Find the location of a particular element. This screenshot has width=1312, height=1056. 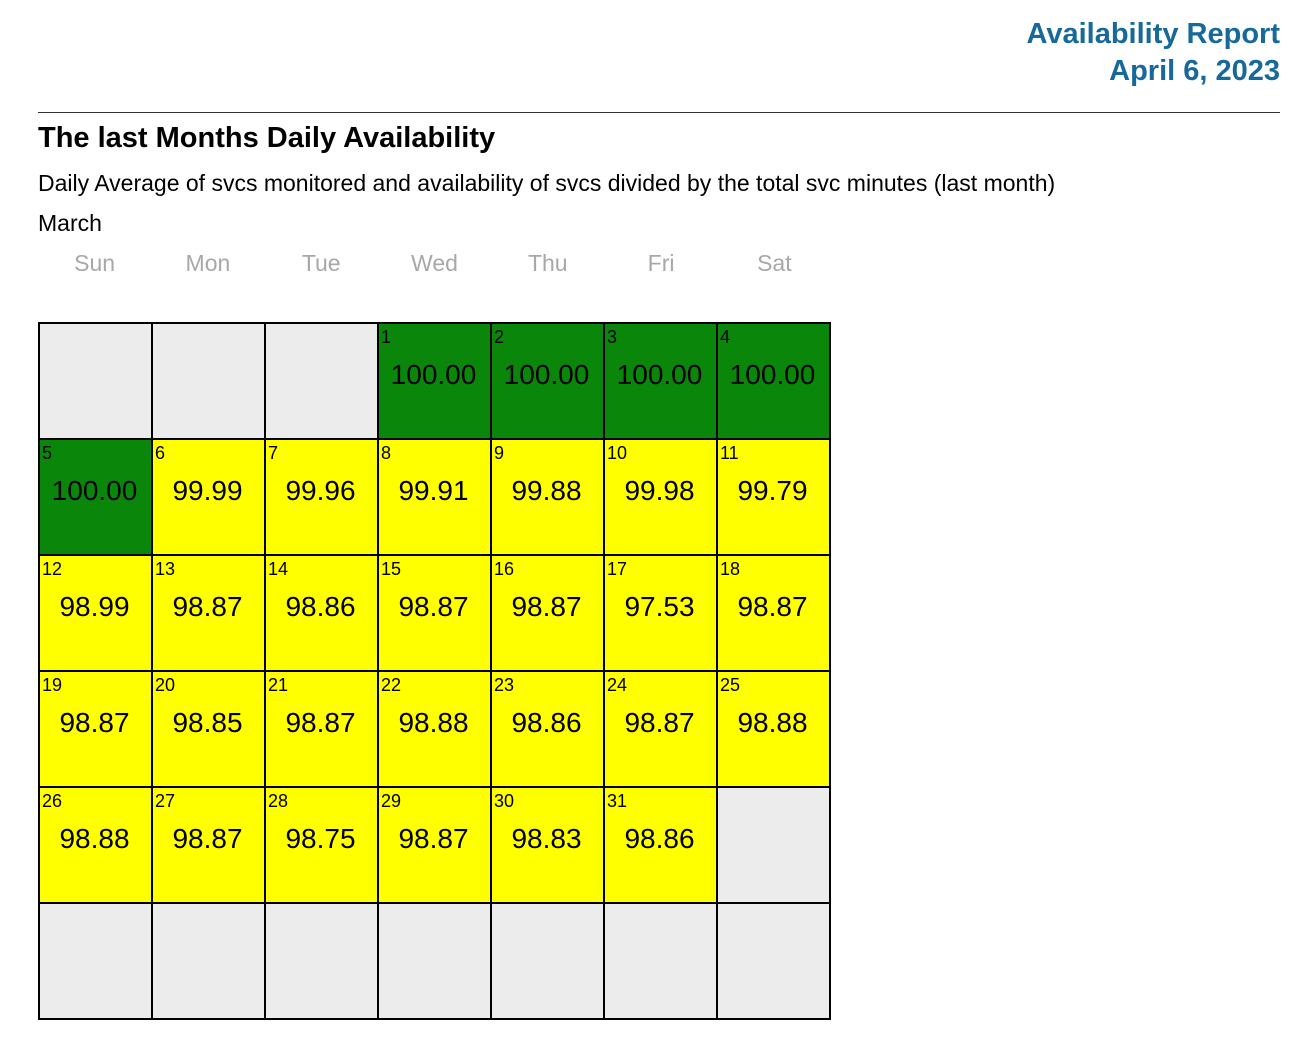

day-number: 14 is located at coordinates (278, 569).